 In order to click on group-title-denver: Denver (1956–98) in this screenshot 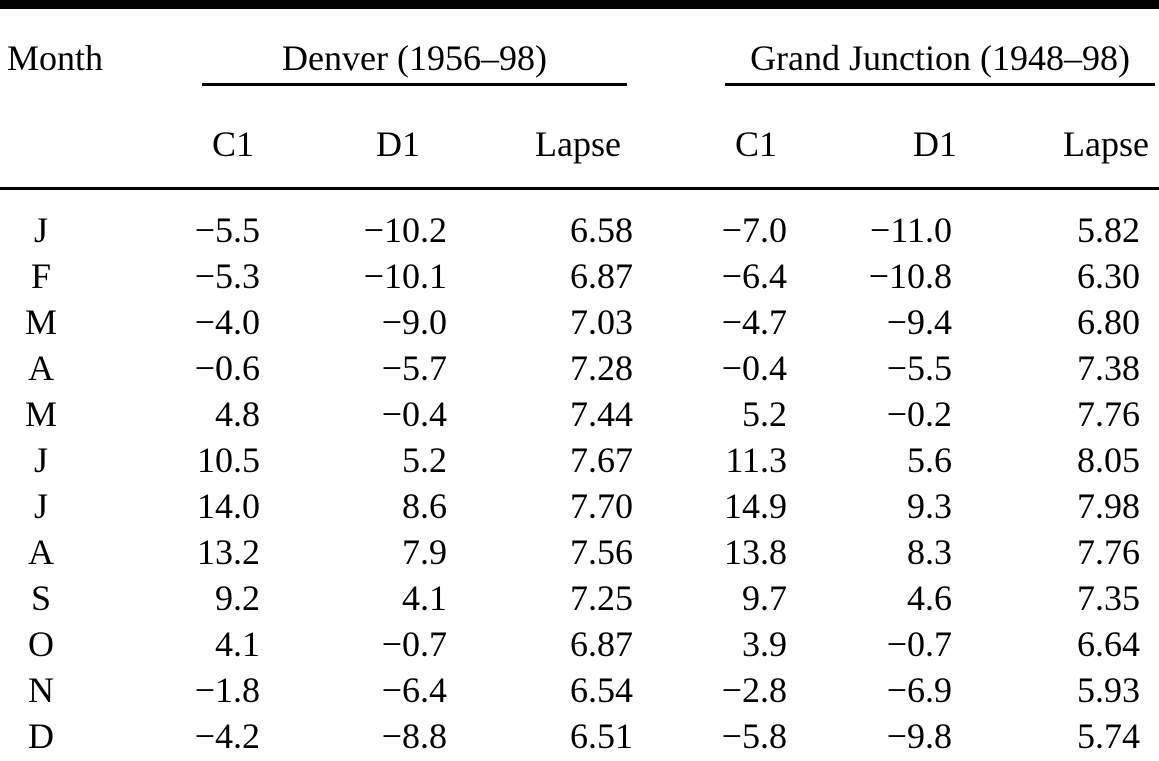, I will do `click(415, 63)`.